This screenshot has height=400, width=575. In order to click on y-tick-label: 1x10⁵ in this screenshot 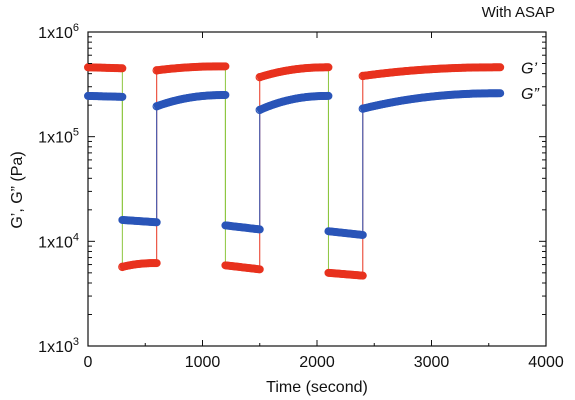, I will do `click(58, 137)`.